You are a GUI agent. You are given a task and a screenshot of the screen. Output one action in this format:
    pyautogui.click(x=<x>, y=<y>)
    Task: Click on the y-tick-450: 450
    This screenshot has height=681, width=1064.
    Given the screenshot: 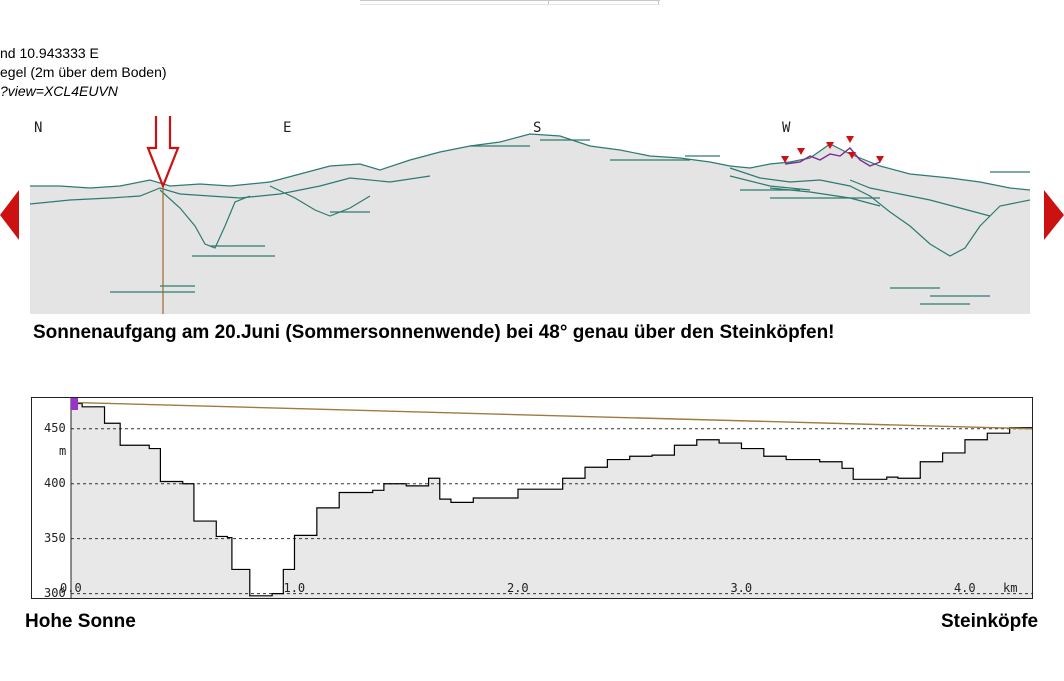 What is the action you would take?
    pyautogui.click(x=55, y=427)
    